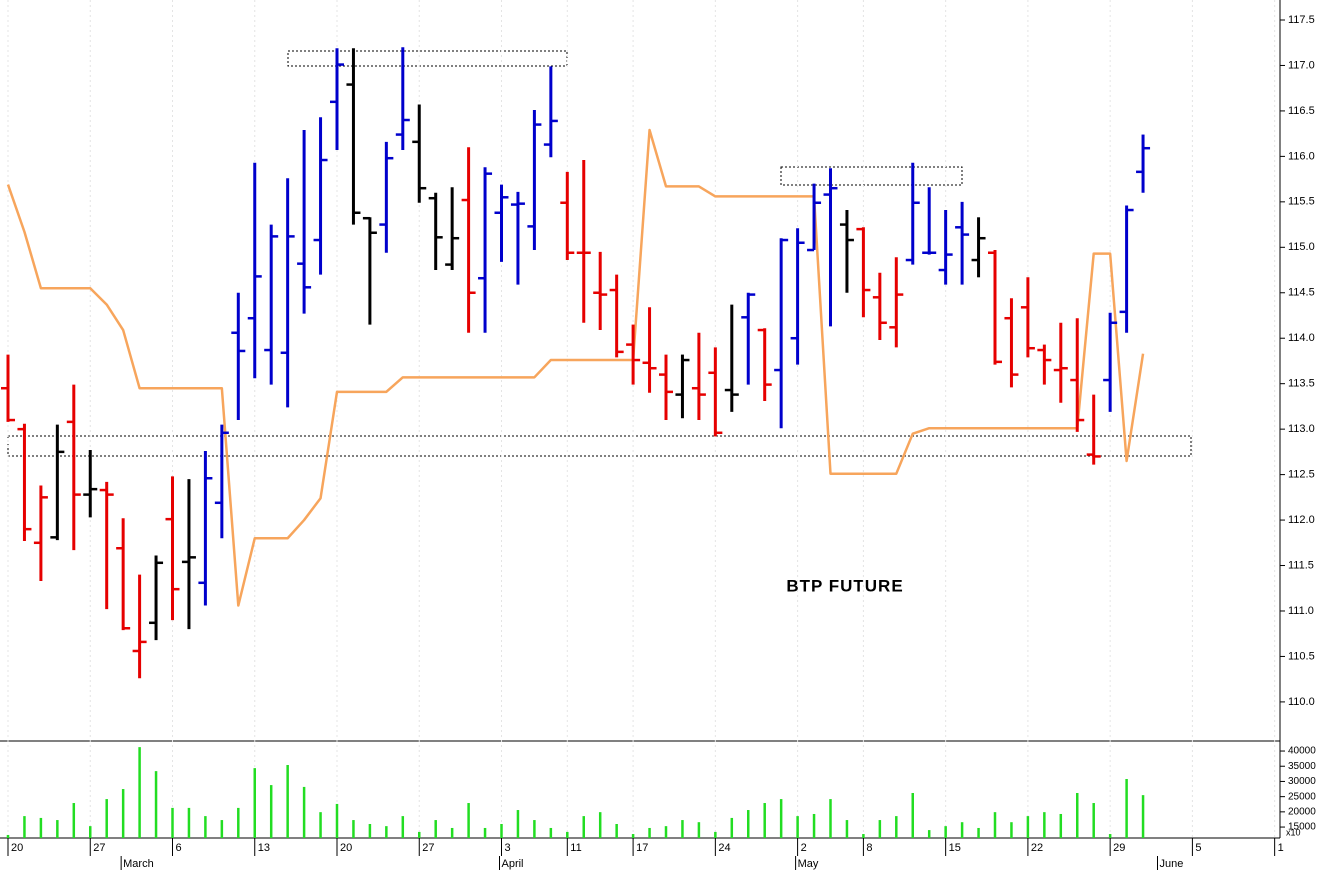 The height and width of the screenshot is (870, 1330). What do you see at coordinates (1293, 832) in the screenshot?
I see `volume-unit-note: x10` at bounding box center [1293, 832].